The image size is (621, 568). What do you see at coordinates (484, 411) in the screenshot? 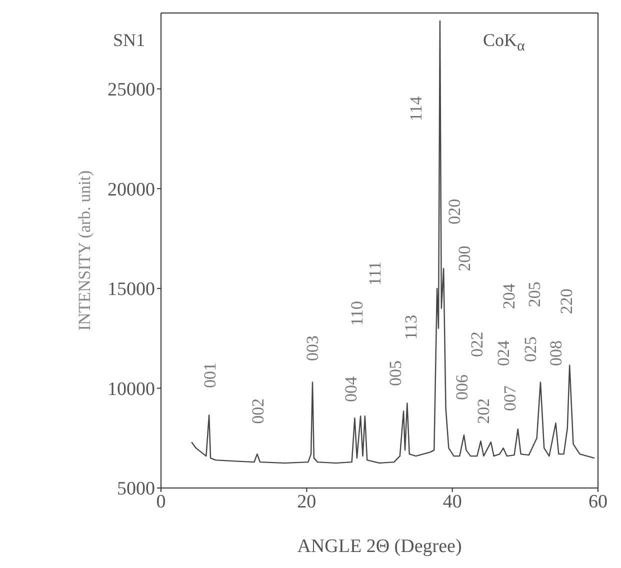
I see `annotation: 202` at bounding box center [484, 411].